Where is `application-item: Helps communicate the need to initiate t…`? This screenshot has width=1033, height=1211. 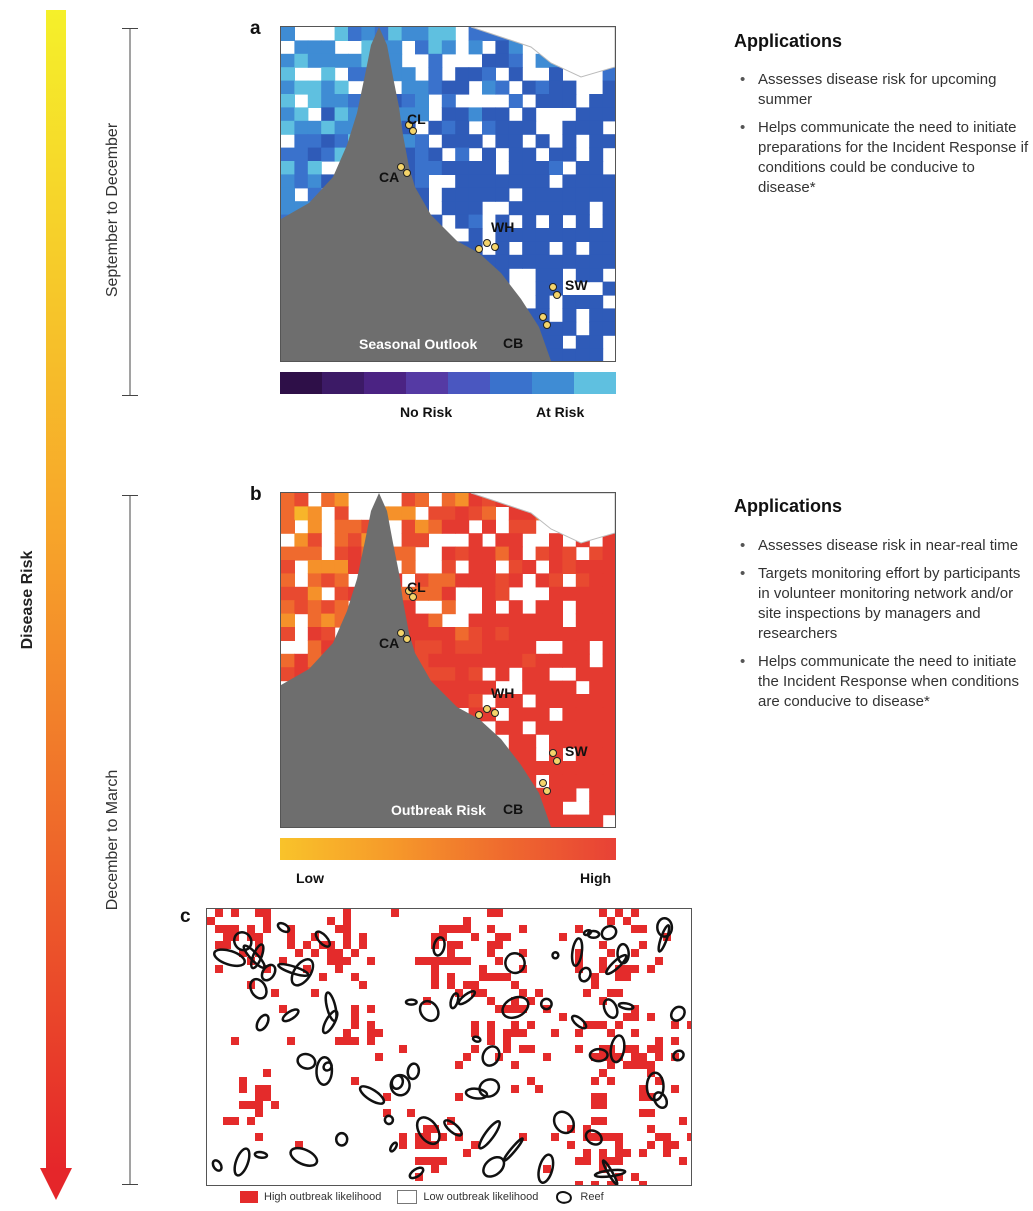
application-item: Helps communicate the need to initiate t… is located at coordinates (882, 682).